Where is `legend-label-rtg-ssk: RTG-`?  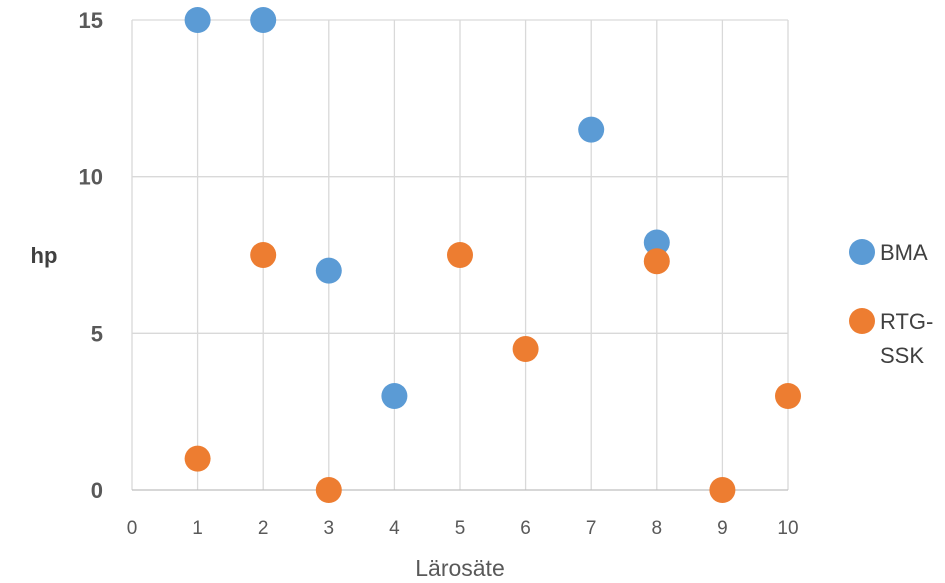
legend-label-rtg-ssk: RTG- is located at coordinates (906, 321).